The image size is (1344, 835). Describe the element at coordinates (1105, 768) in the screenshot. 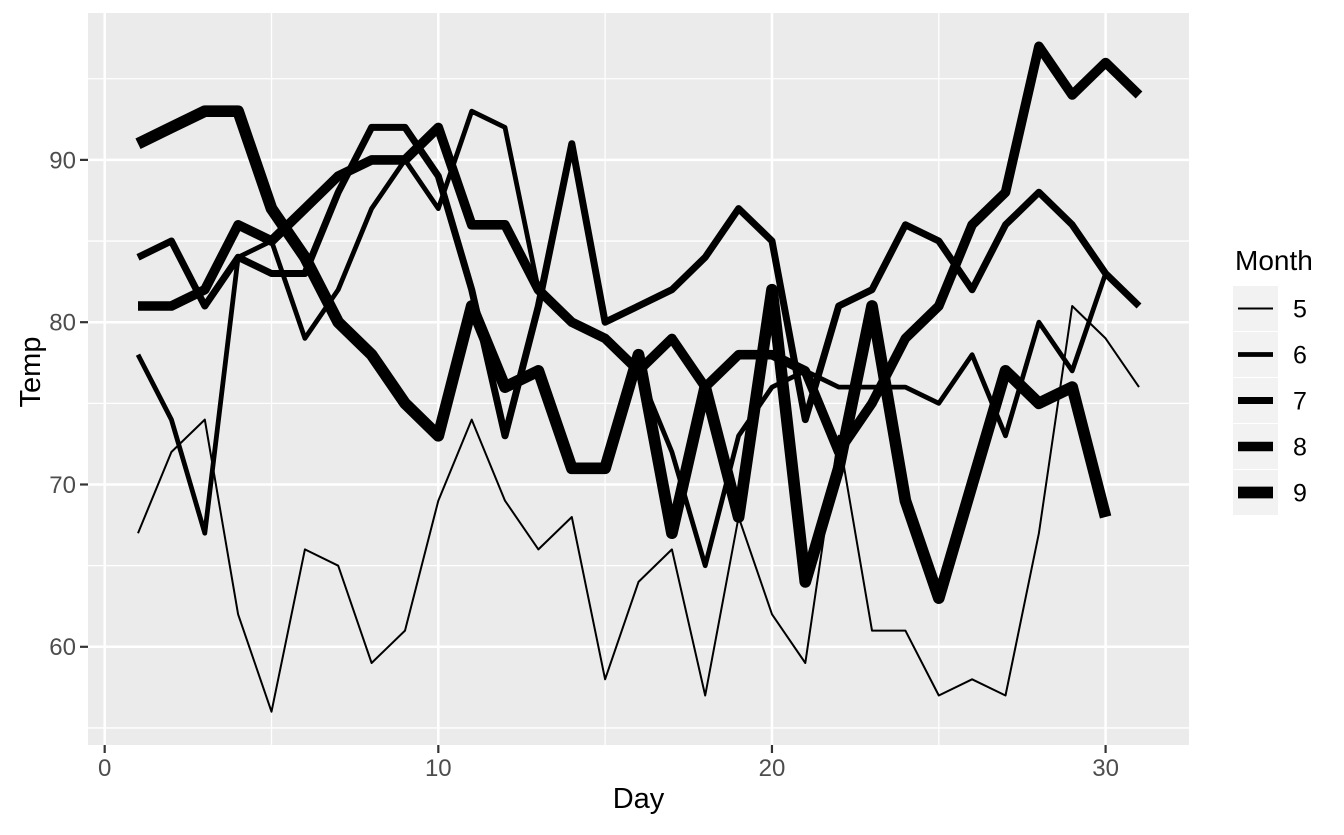

I see `x-tick-label: 30` at that location.